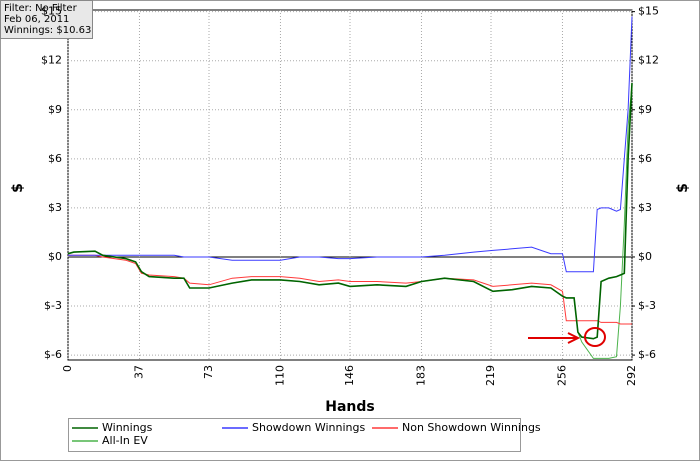  Describe the element at coordinates (350, 407) in the screenshot. I see `x-axis-label: Hands` at that location.